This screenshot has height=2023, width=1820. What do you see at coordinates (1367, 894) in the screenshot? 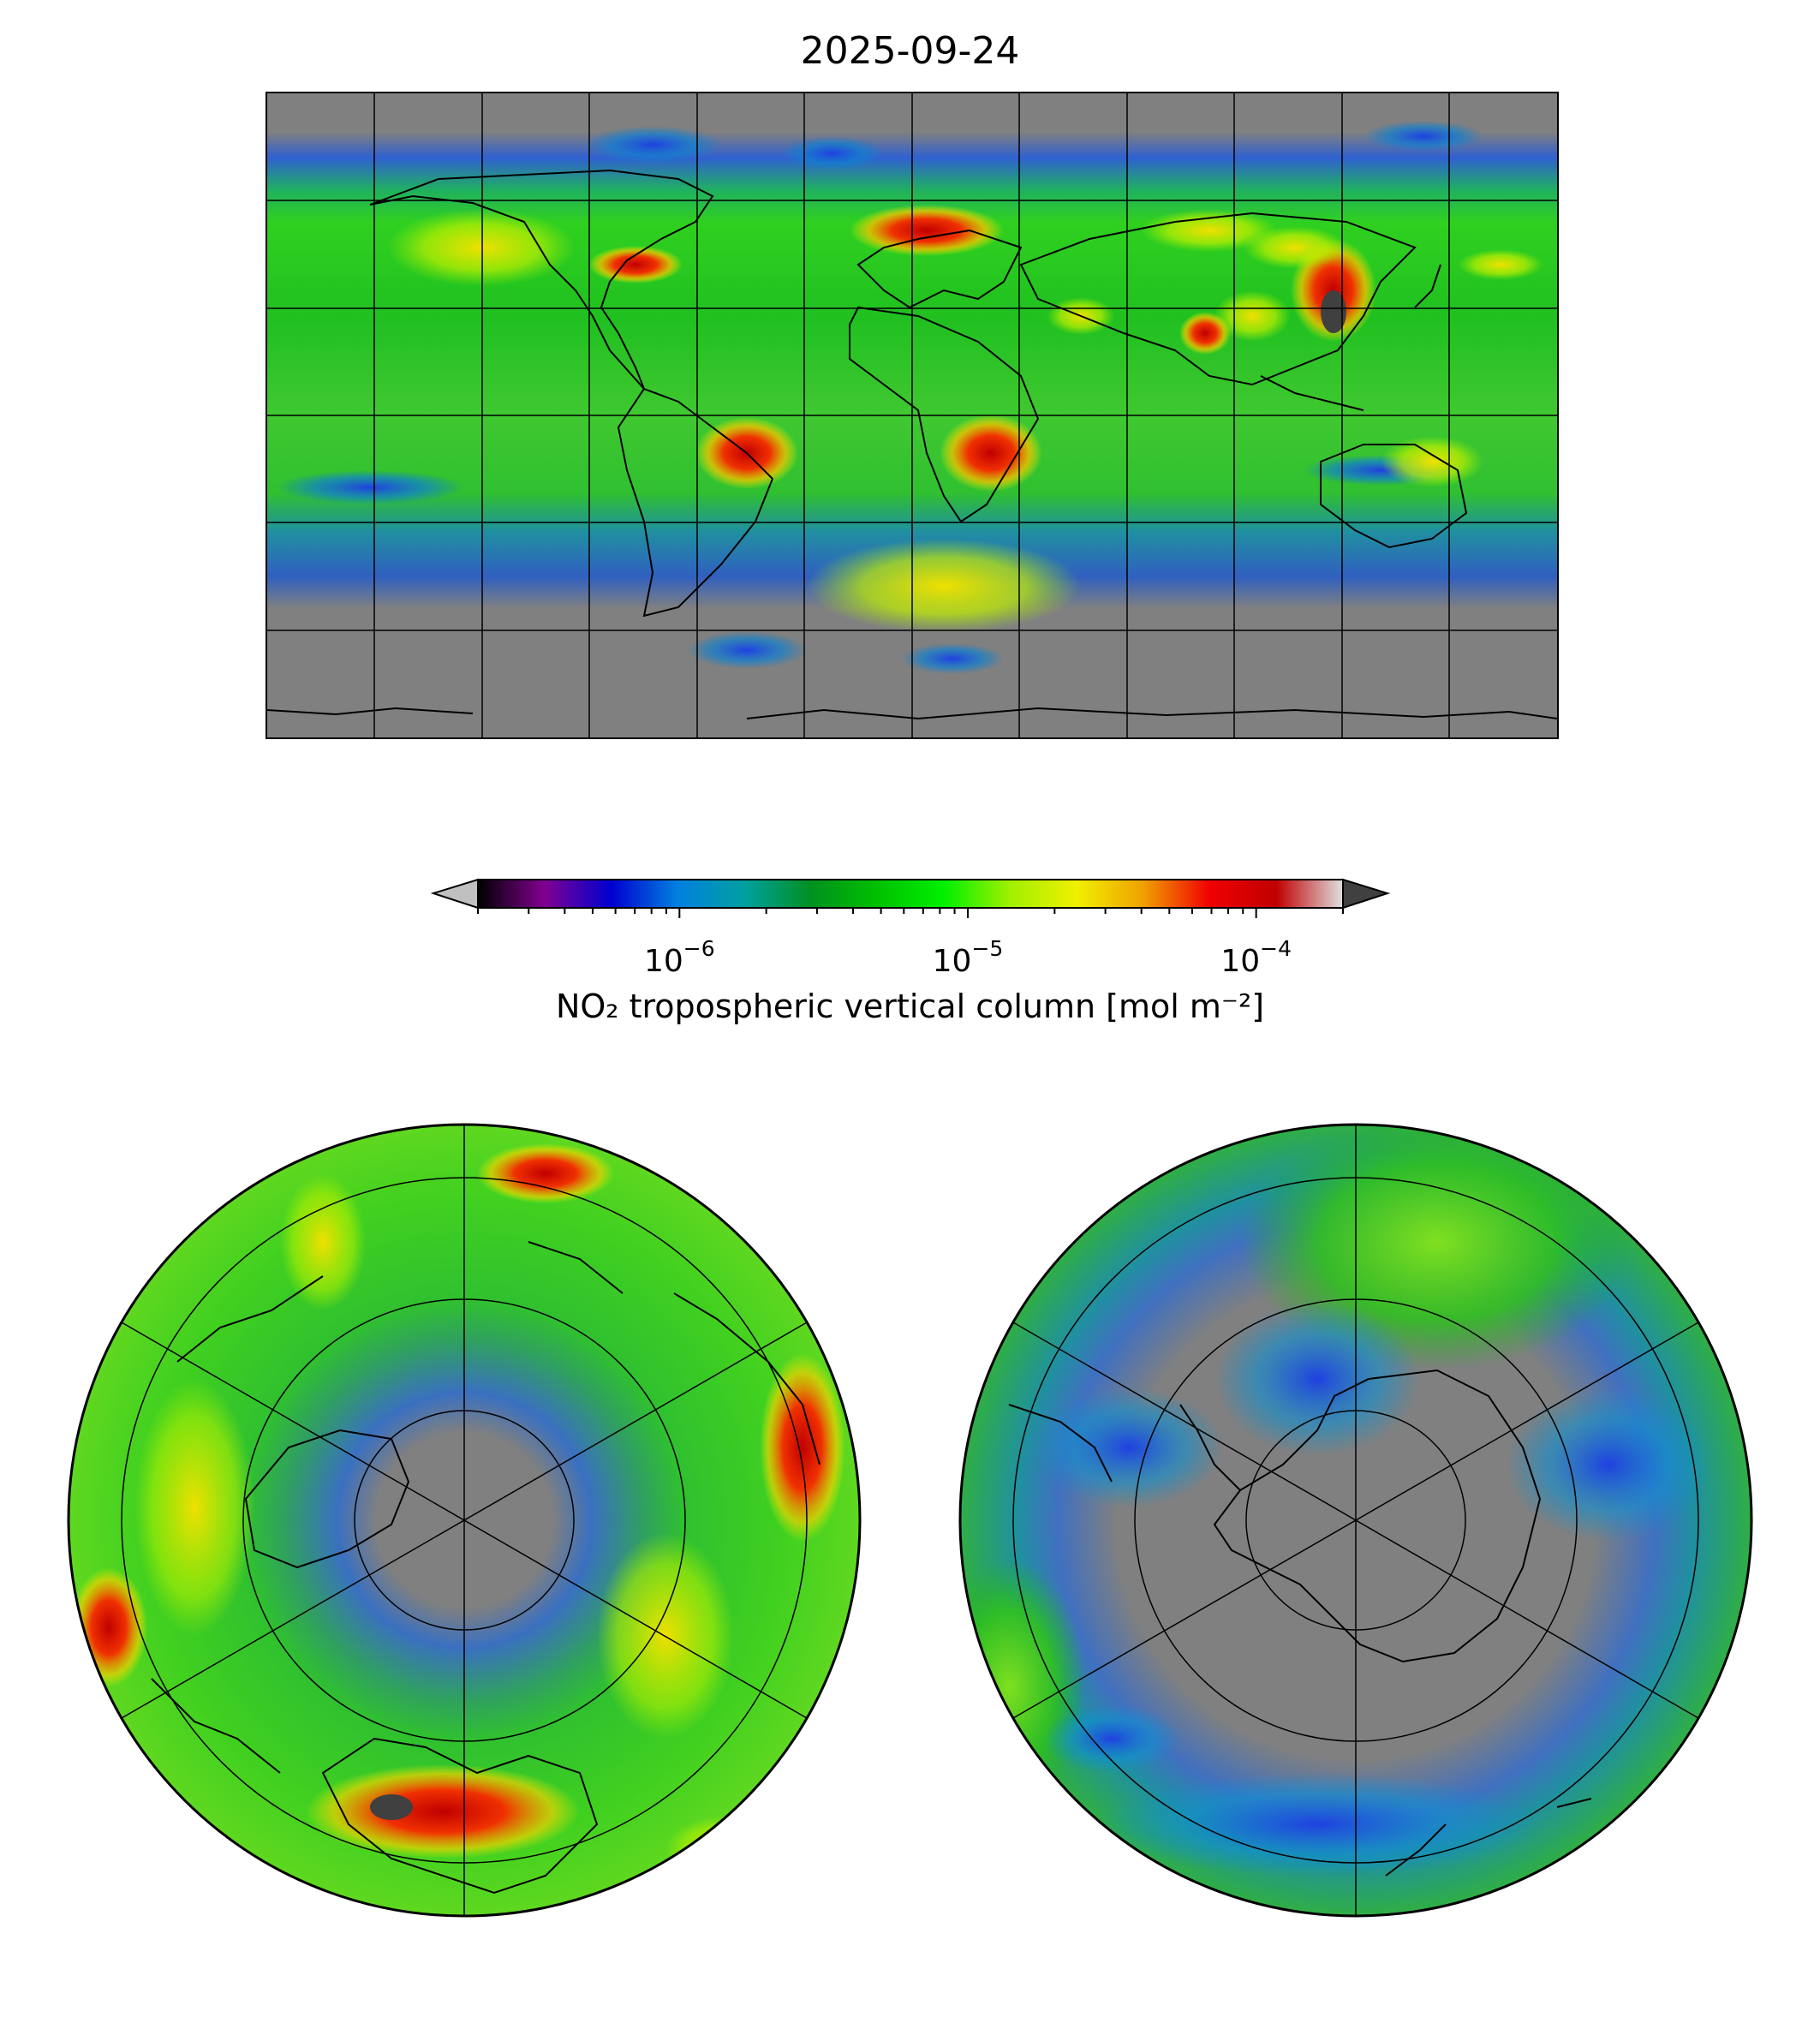
I see `colorbar-over-extension` at bounding box center [1367, 894].